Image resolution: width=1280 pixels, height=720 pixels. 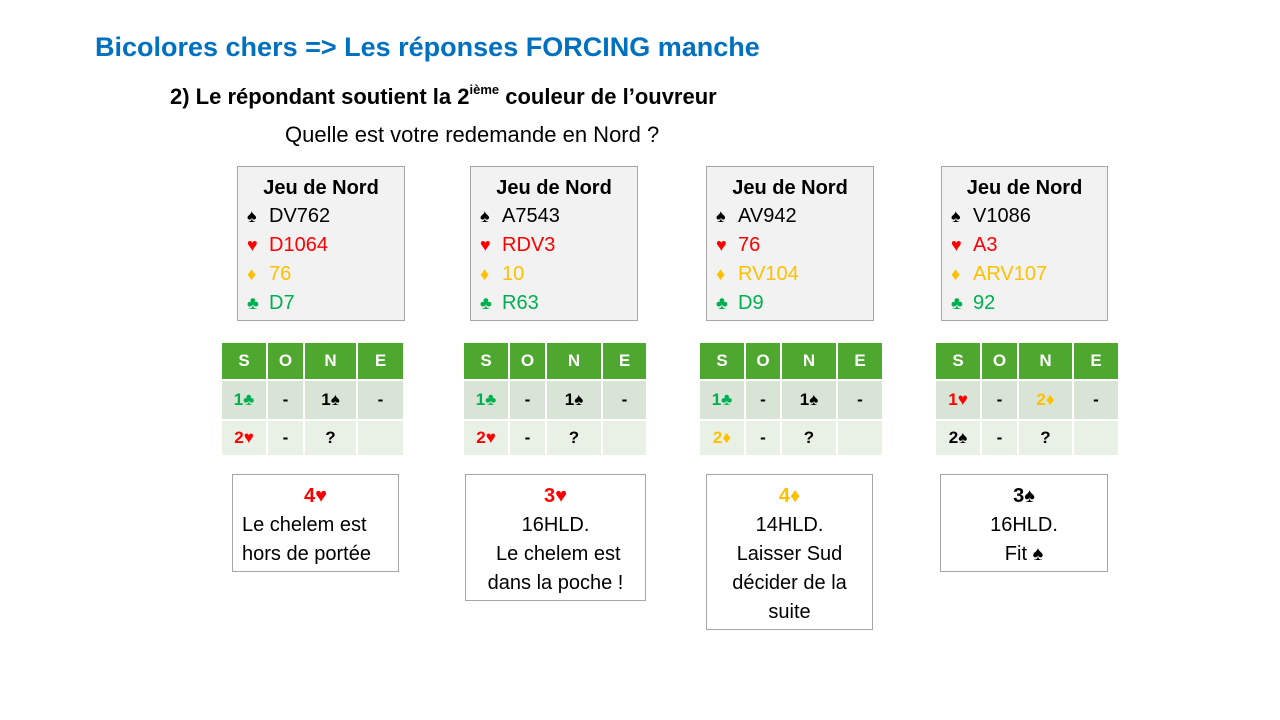 I want to click on hand-clubs: ♣ R63, so click(x=554, y=303).